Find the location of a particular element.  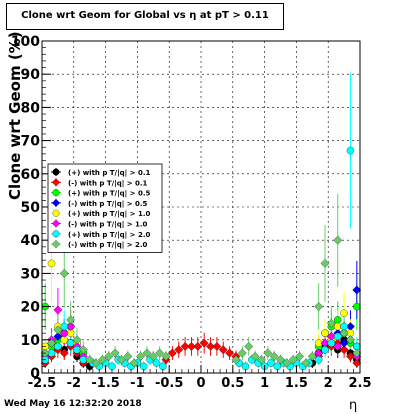

legend-entry: (-) with p T/|q| > 2.0 is located at coordinates (108, 245).